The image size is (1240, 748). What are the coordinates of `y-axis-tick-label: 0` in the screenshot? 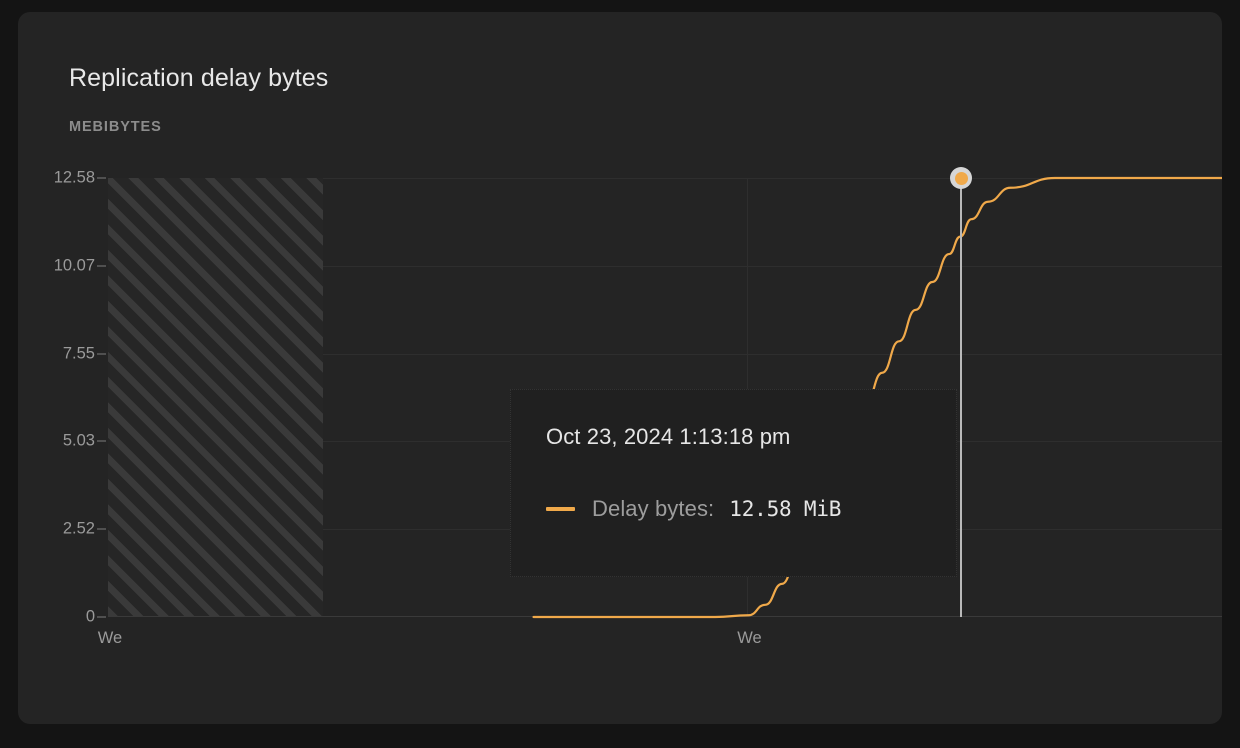 It's located at (90, 616).